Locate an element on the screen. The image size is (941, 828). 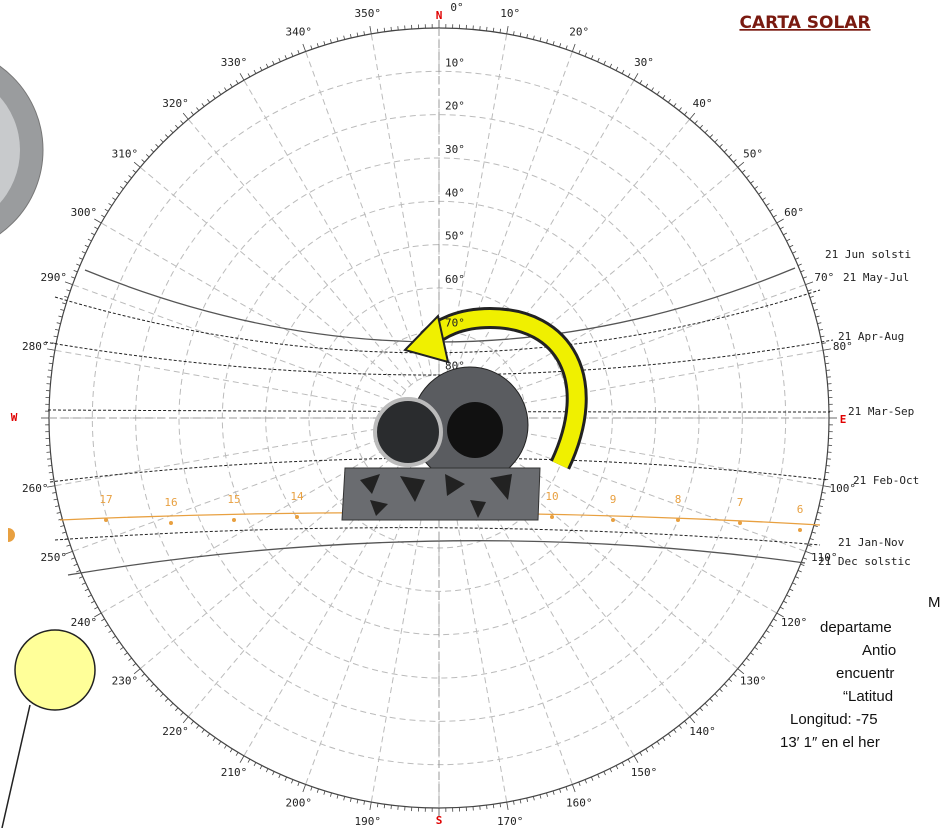
hour-label: 9 is located at coordinates (613, 499).